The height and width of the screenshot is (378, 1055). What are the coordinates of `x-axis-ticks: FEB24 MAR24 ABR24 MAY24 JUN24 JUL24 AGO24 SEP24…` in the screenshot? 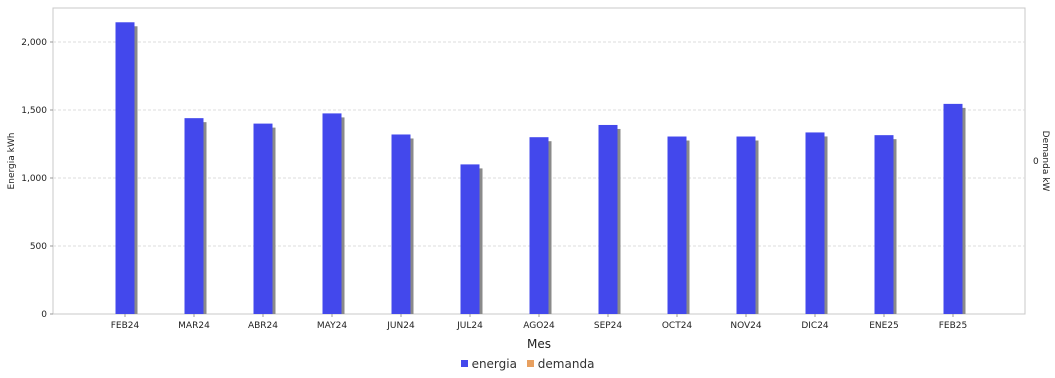 It's located at (539, 322).